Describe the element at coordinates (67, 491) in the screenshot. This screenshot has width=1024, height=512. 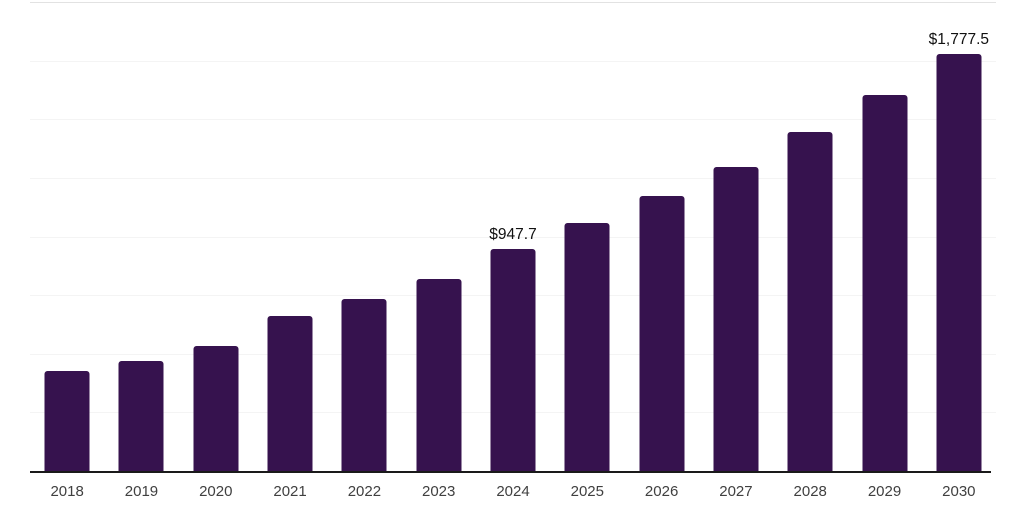
I see `x-tick-label-2018: 2018` at that location.